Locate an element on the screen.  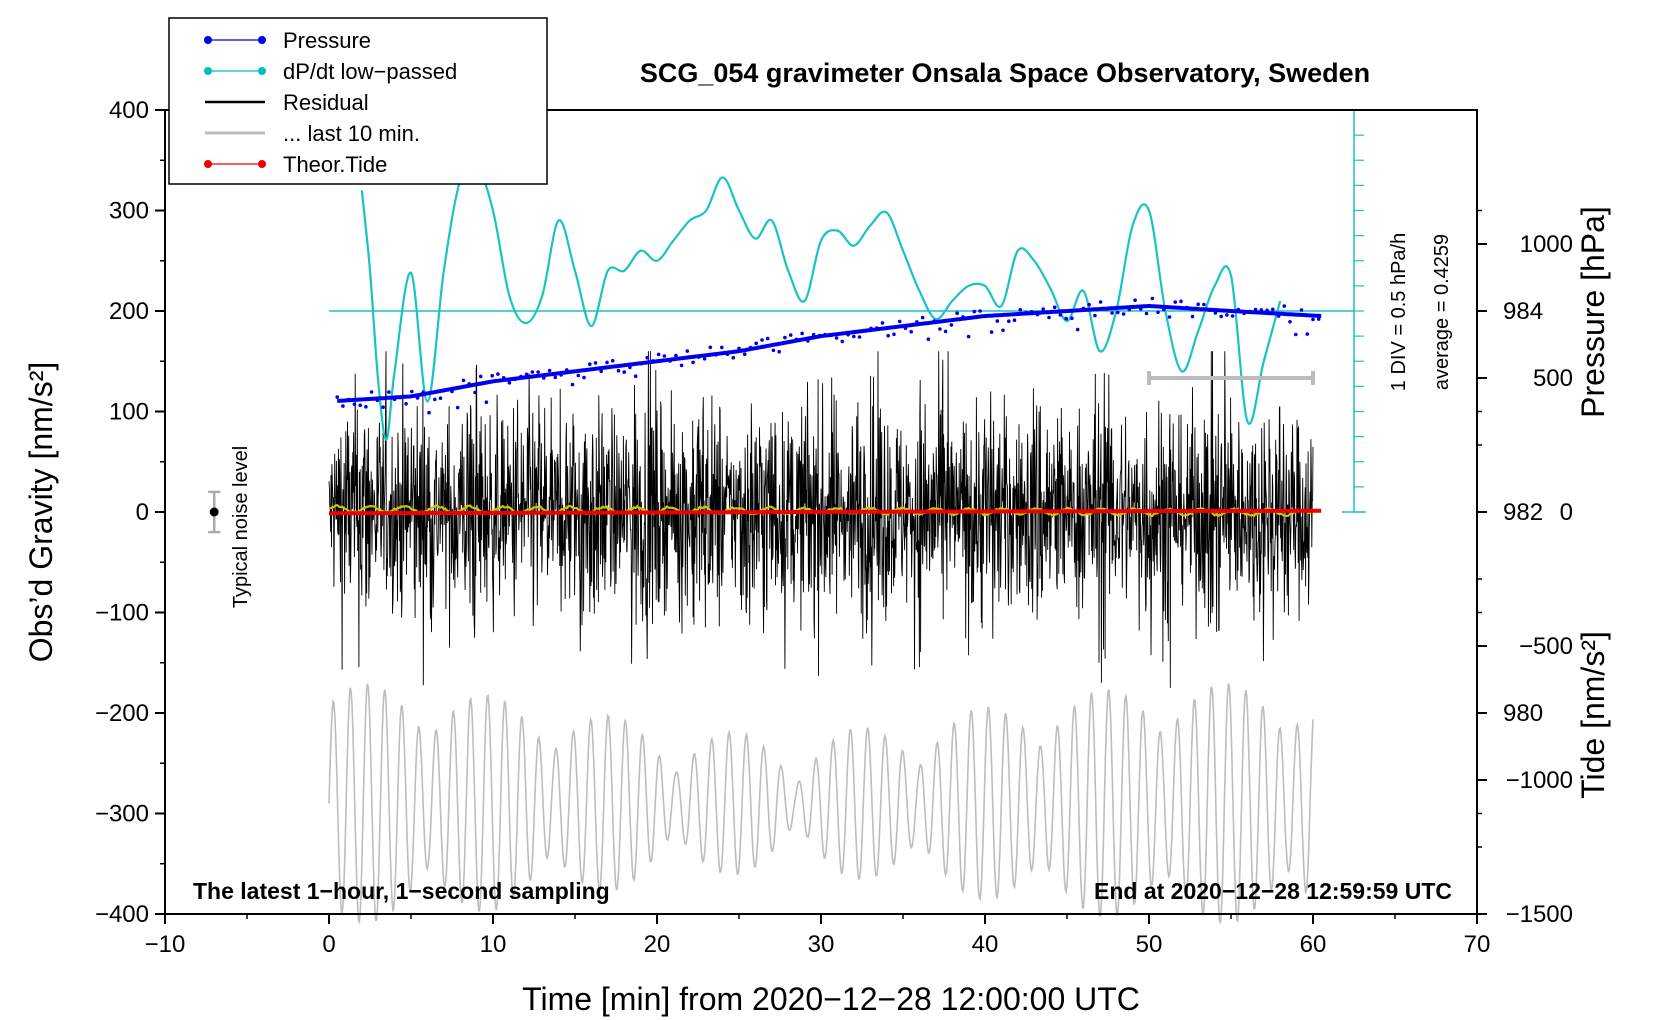
legend-label: ... last 10 min. is located at coordinates (351, 133).